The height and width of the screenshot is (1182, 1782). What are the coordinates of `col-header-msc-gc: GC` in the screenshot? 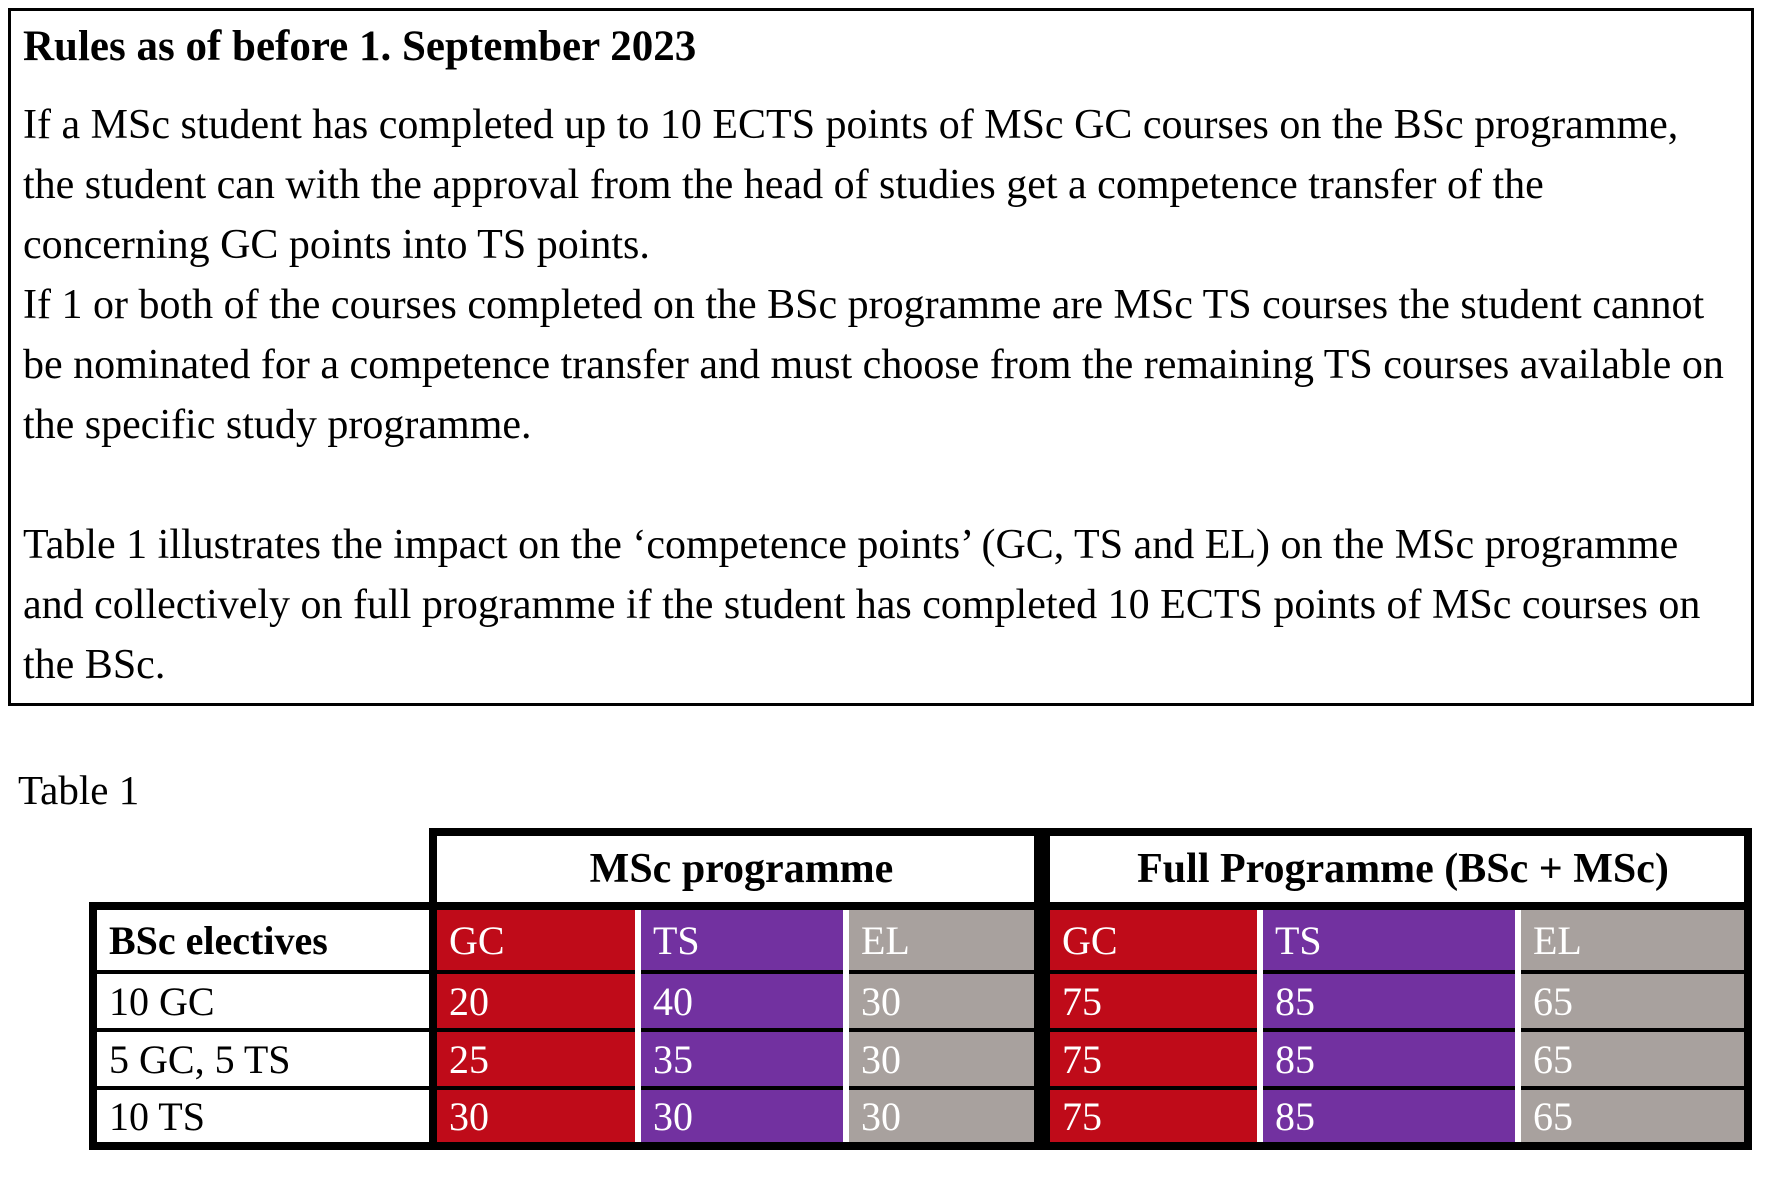 It's located at (535, 938).